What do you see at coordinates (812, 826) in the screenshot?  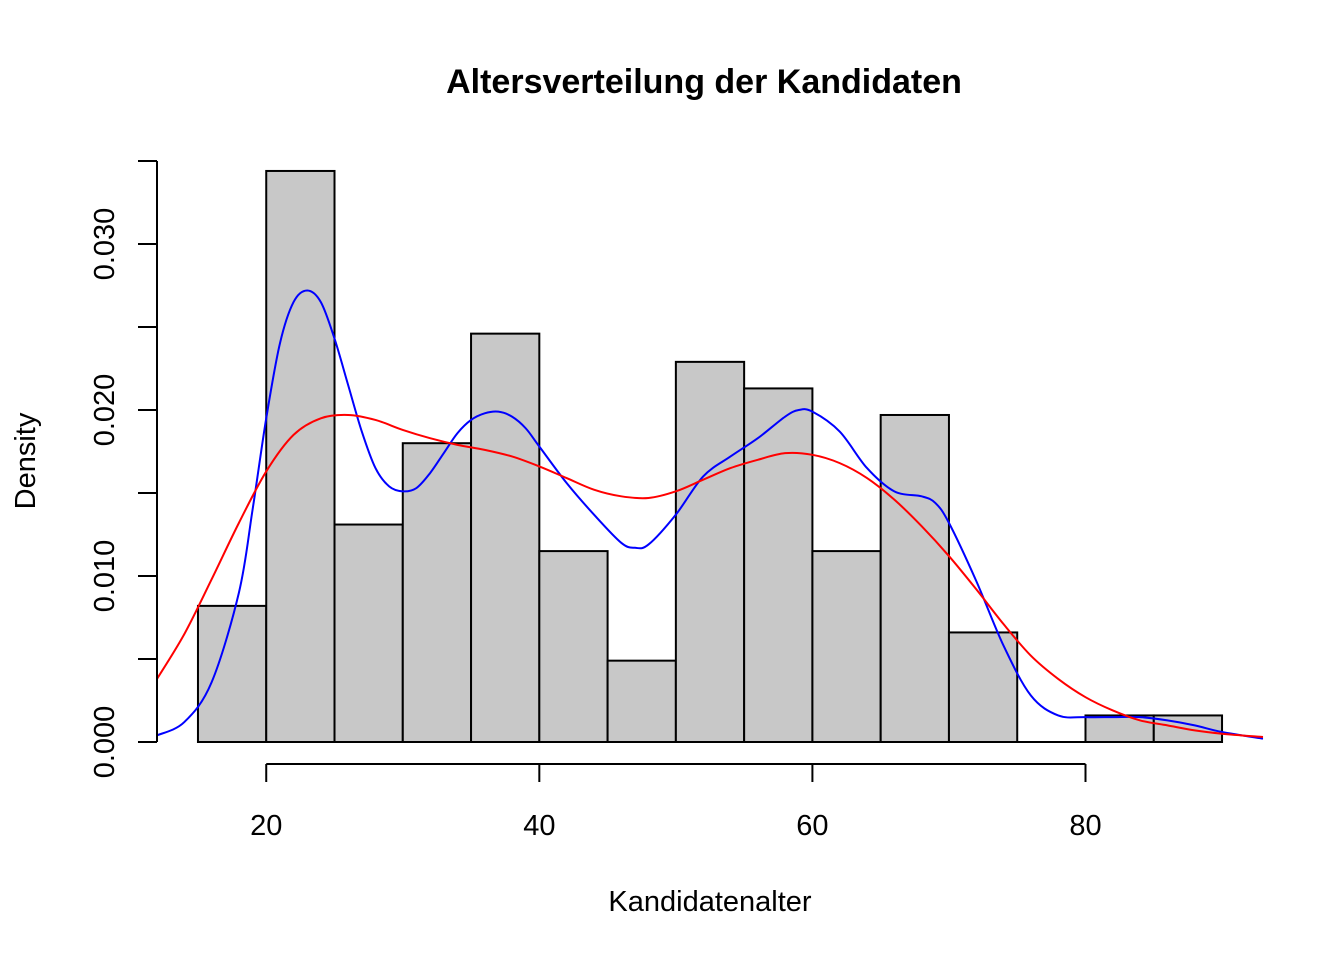 I see `x-tick-label: 60` at bounding box center [812, 826].